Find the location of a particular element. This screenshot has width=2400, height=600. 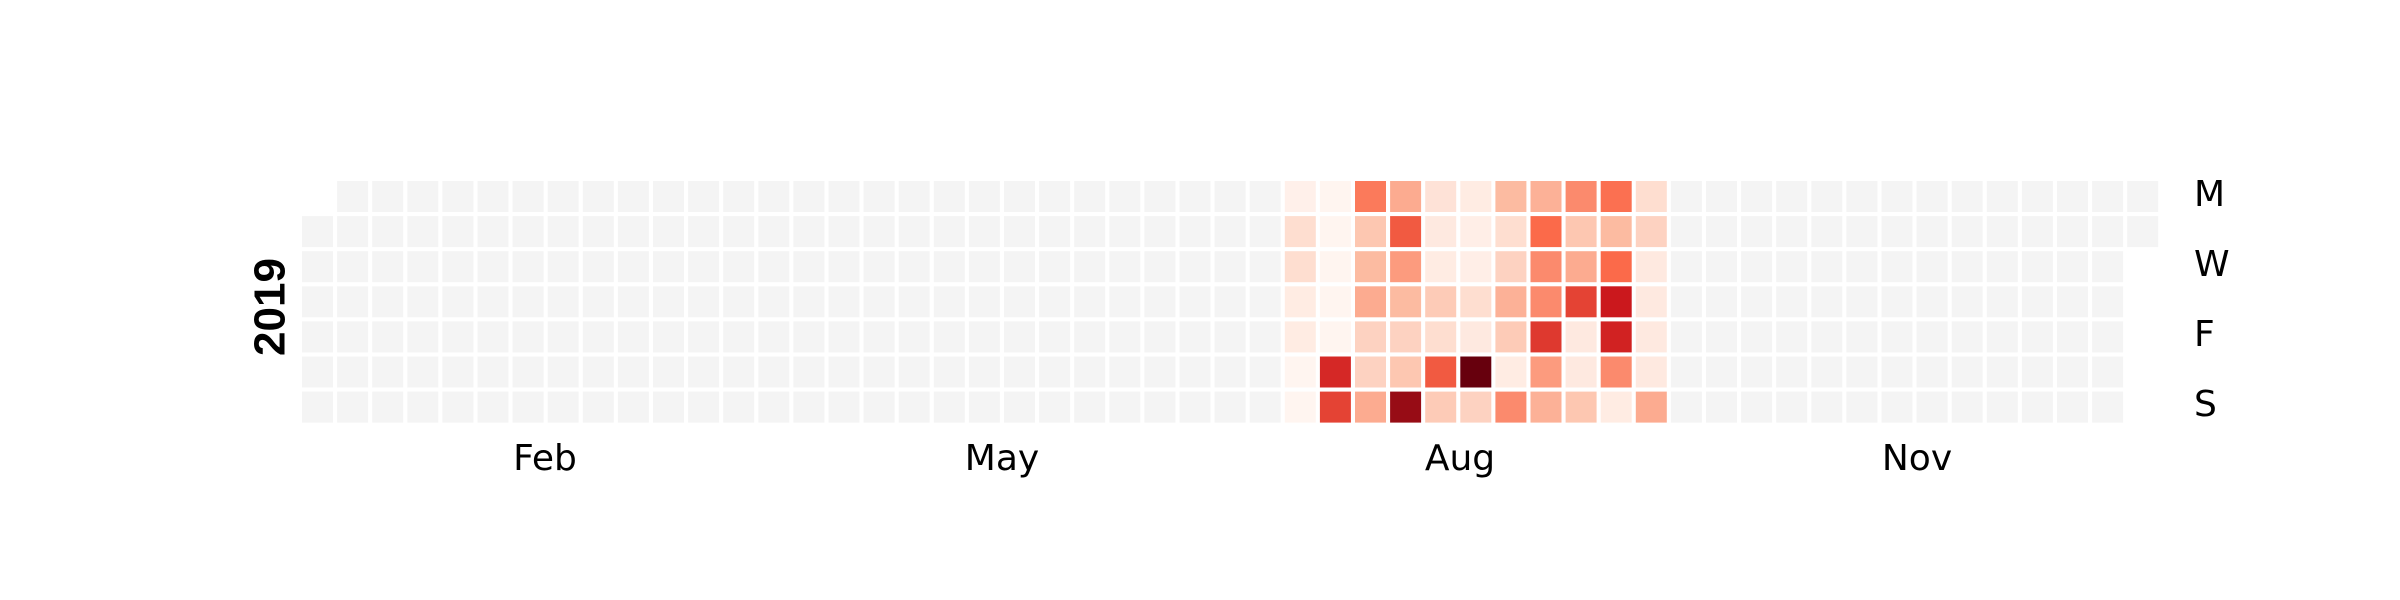

month-label-feb: Feb is located at coordinates (545, 458).